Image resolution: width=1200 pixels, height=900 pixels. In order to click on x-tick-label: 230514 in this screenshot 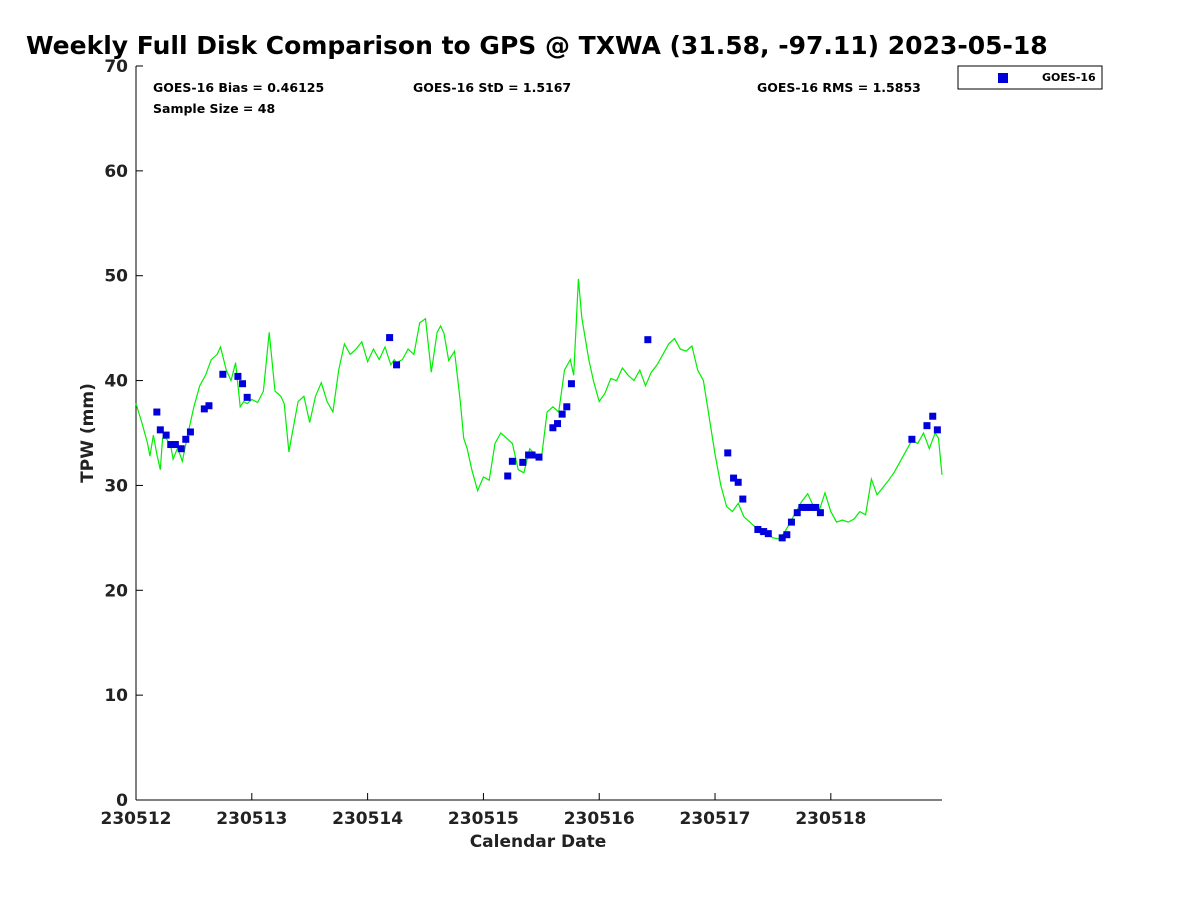, I will do `click(367, 819)`.